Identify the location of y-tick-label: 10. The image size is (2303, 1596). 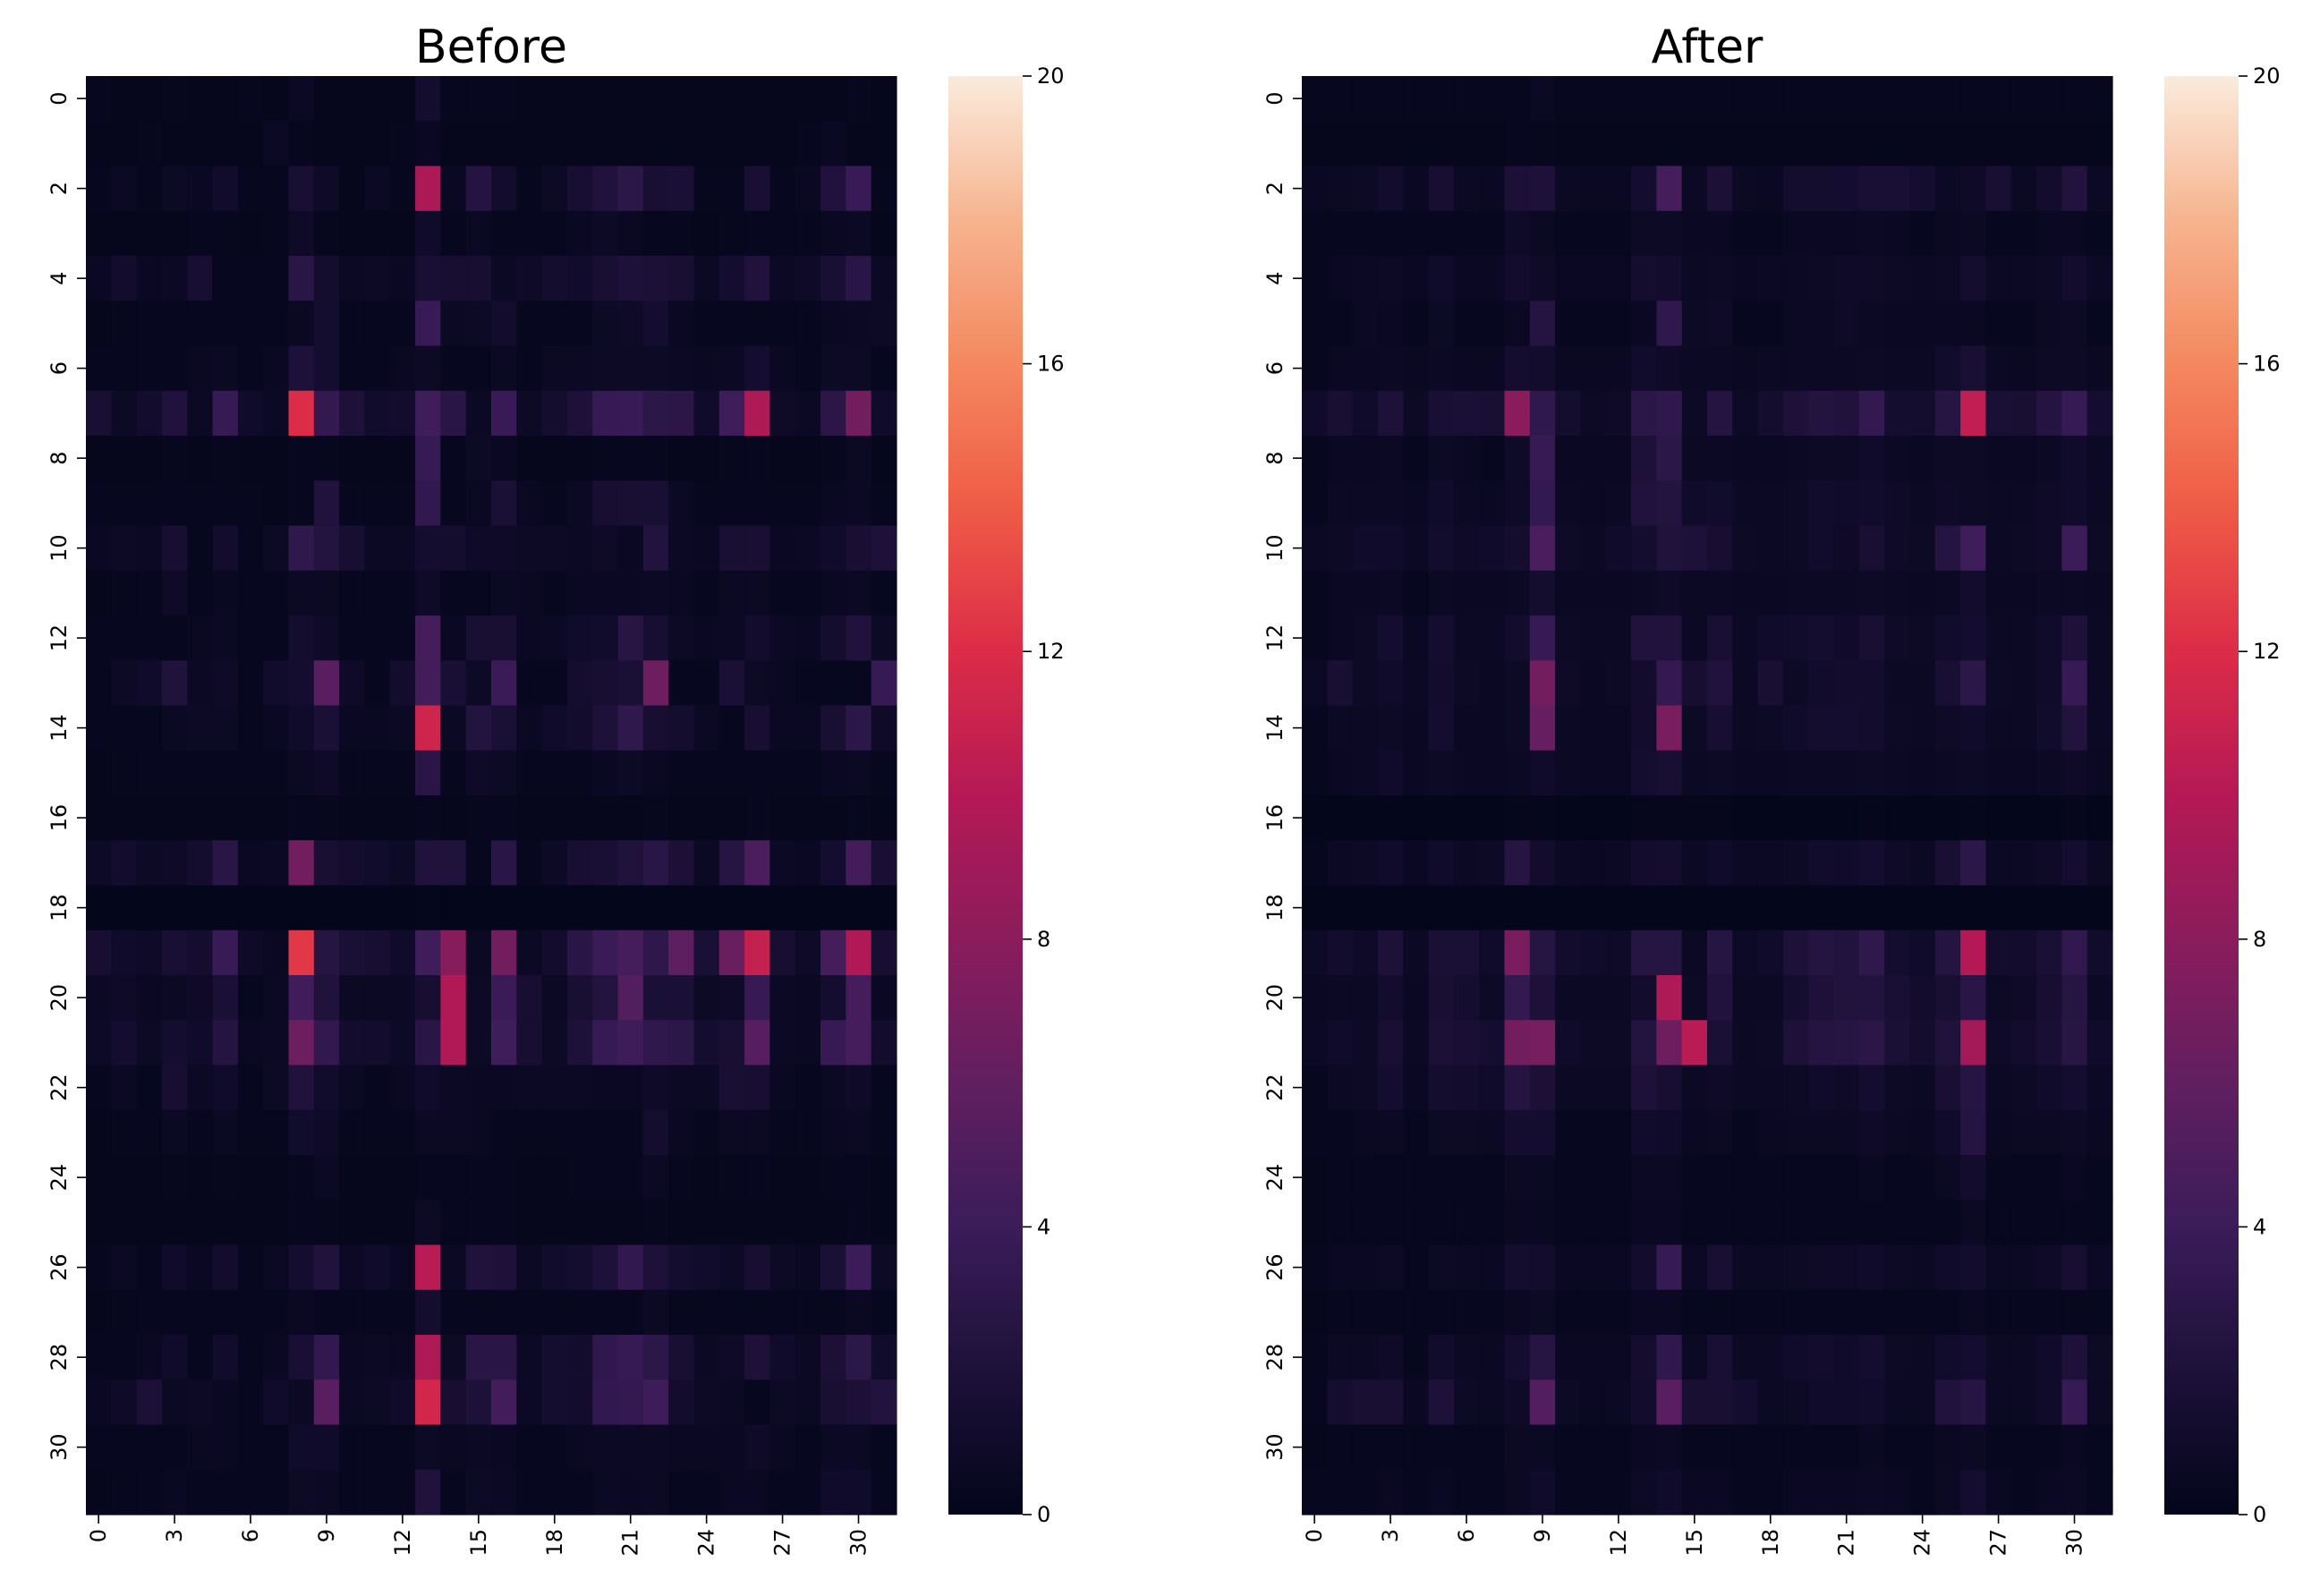
(59, 548).